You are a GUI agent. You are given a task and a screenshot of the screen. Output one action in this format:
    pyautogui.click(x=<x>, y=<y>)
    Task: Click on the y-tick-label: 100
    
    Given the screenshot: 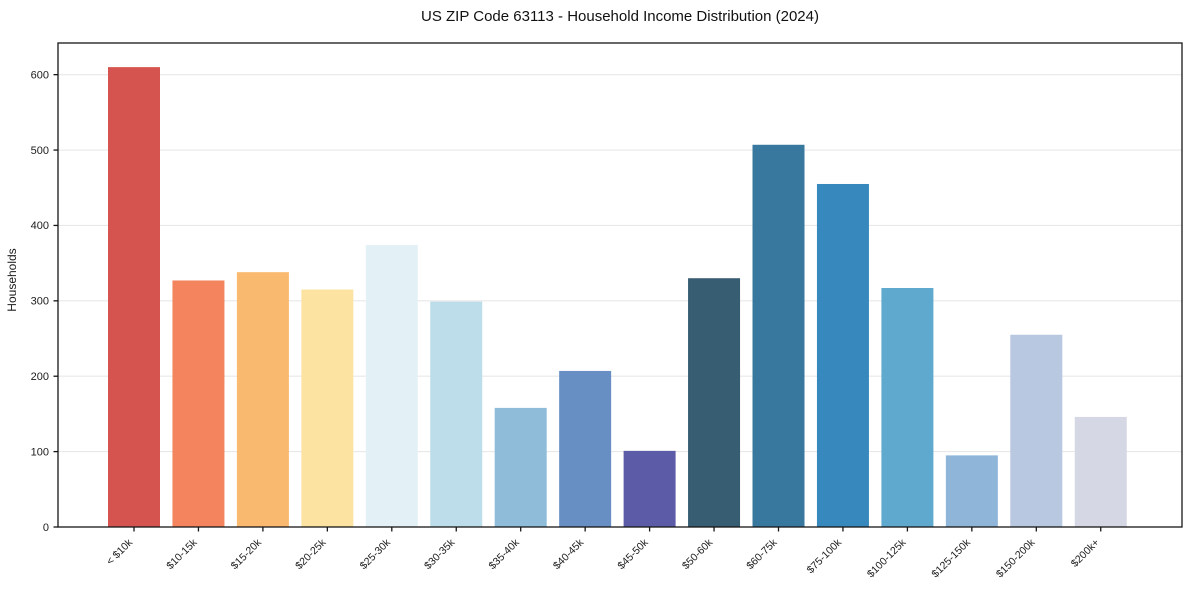 What is the action you would take?
    pyautogui.click(x=40, y=452)
    